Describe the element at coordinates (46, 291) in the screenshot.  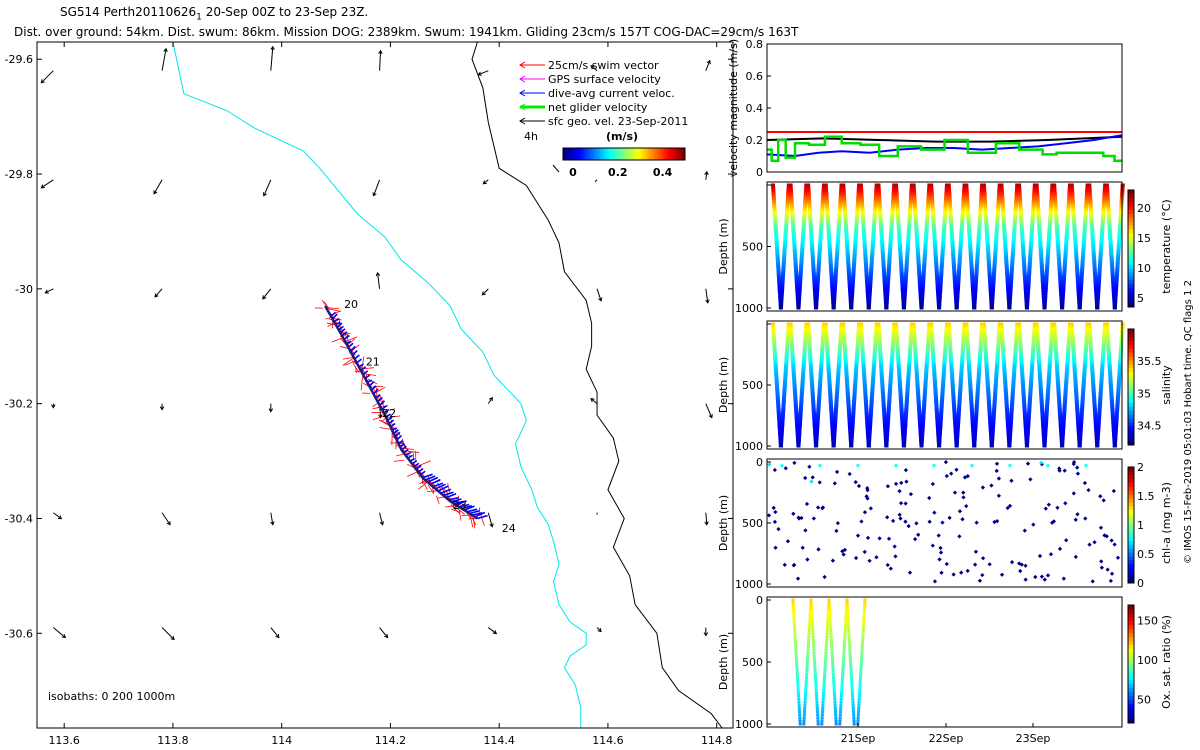
I see `velocity-arrow-head` at that location.